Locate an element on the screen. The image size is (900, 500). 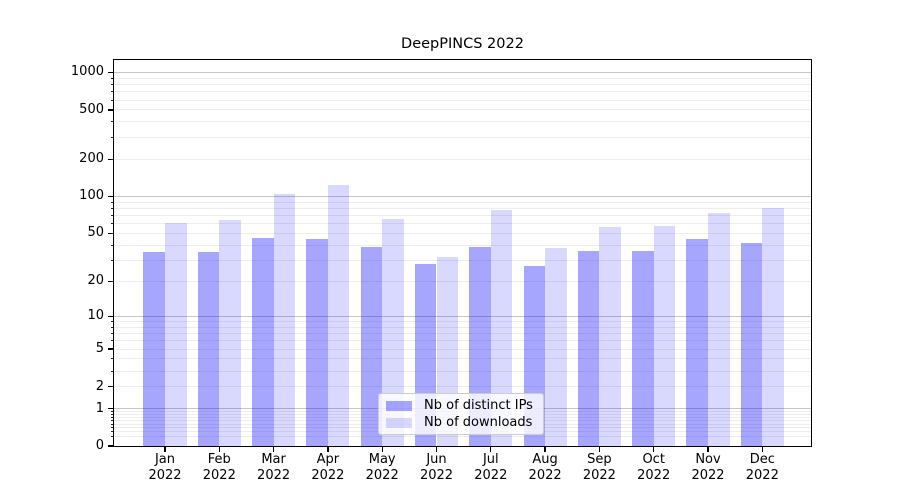
legend-swatch-downloads is located at coordinates (399, 422).